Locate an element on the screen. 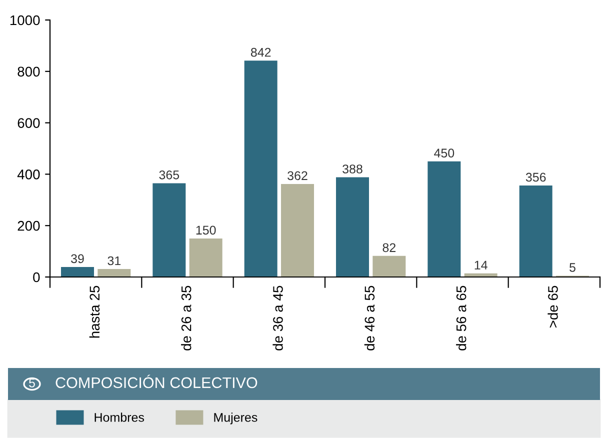 The image size is (605, 438). y-tick-label: 400 is located at coordinates (28, 175).